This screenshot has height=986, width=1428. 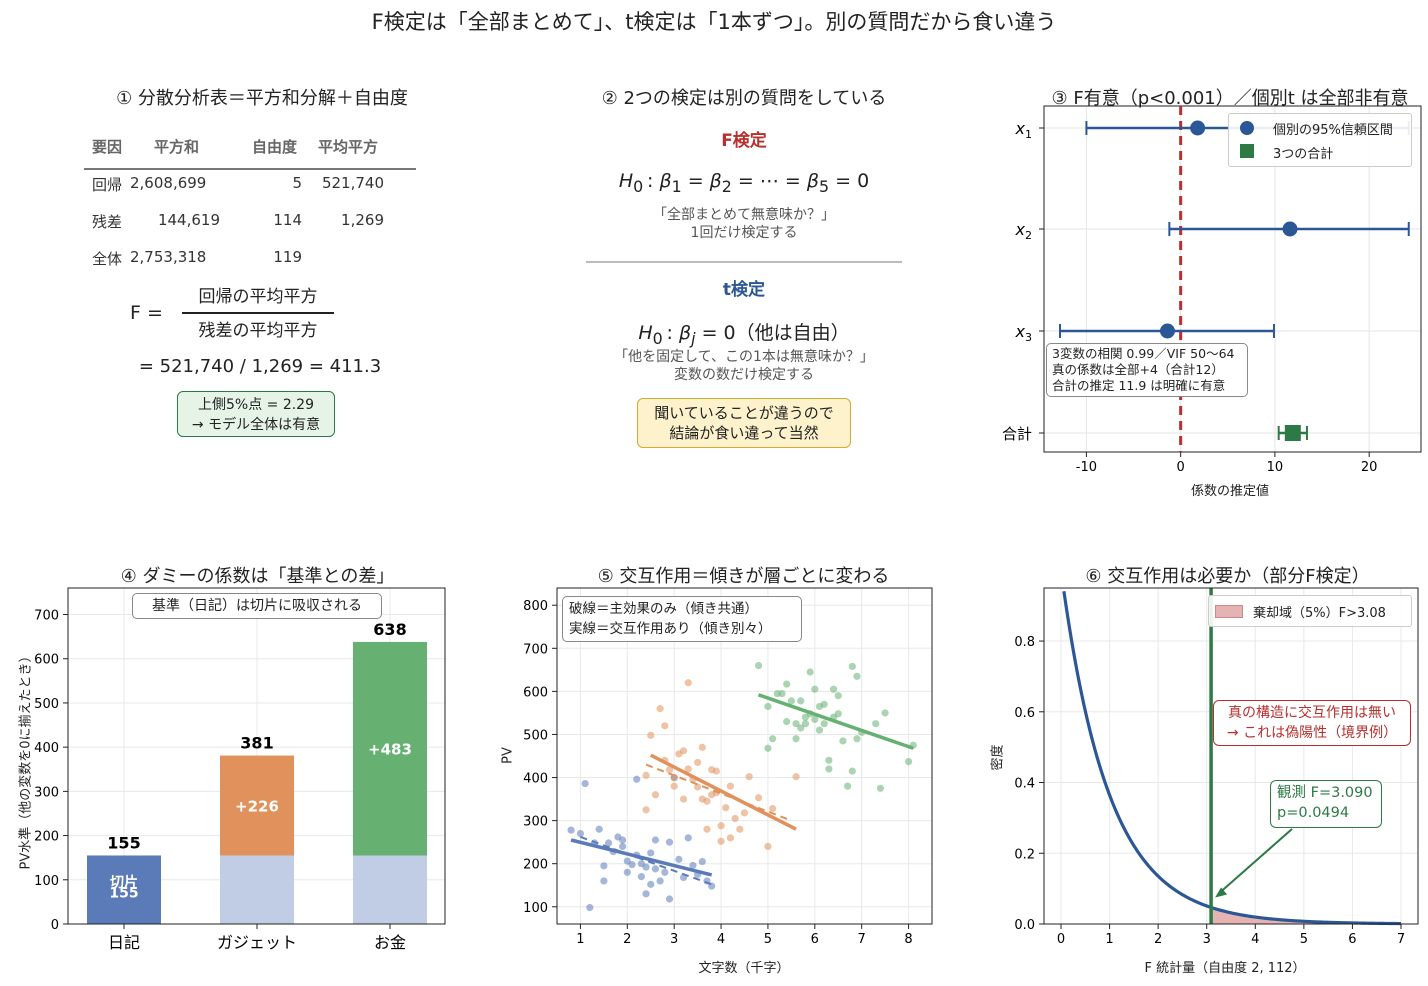 I want to click on x-tick-label: 8, so click(x=908, y=939).